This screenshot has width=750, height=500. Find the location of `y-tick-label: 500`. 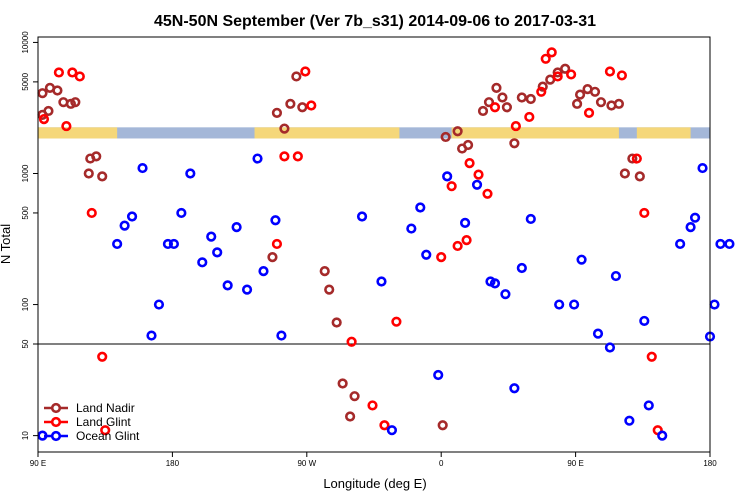

y-tick-label: 500 is located at coordinates (25, 213).